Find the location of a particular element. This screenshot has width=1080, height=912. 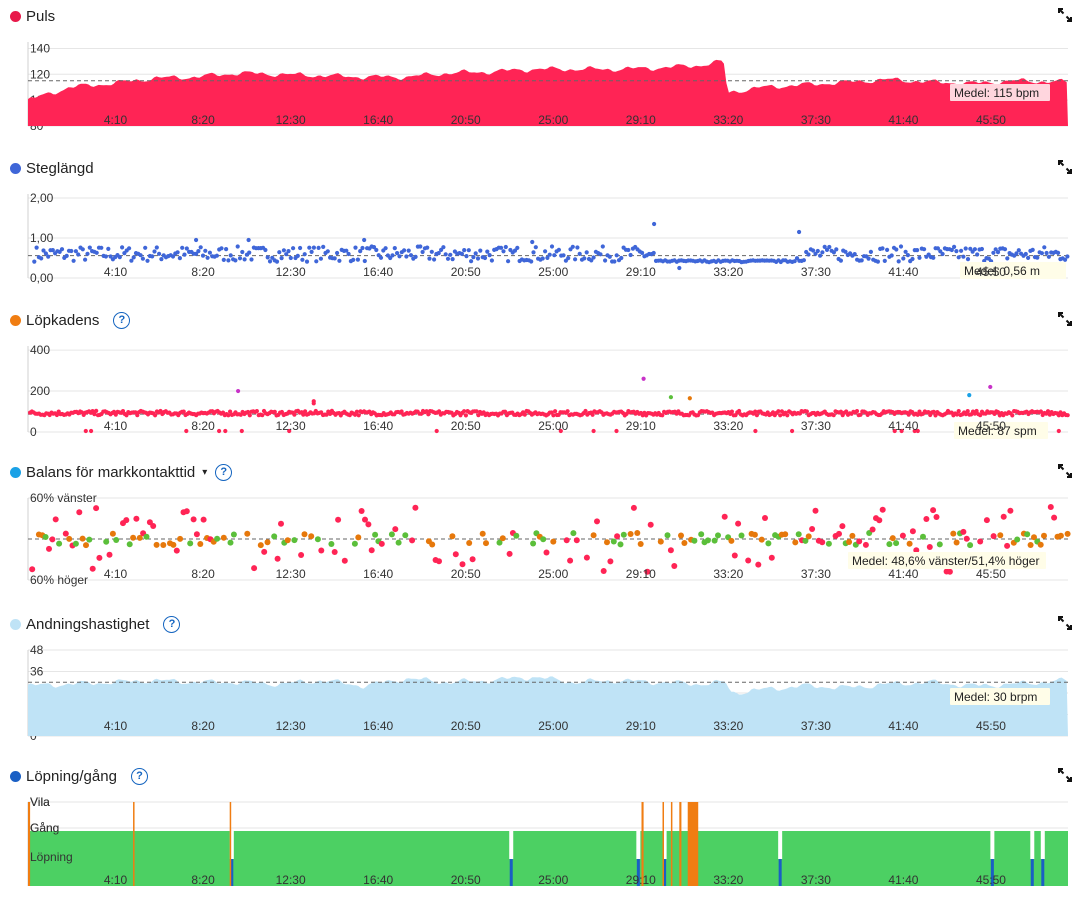

y-tick-label: 60% vänster is located at coordinates (63, 498).